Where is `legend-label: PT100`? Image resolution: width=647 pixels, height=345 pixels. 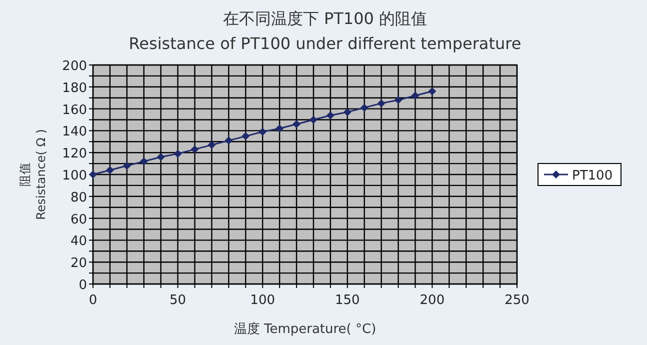
legend-label: PT100 is located at coordinates (592, 176).